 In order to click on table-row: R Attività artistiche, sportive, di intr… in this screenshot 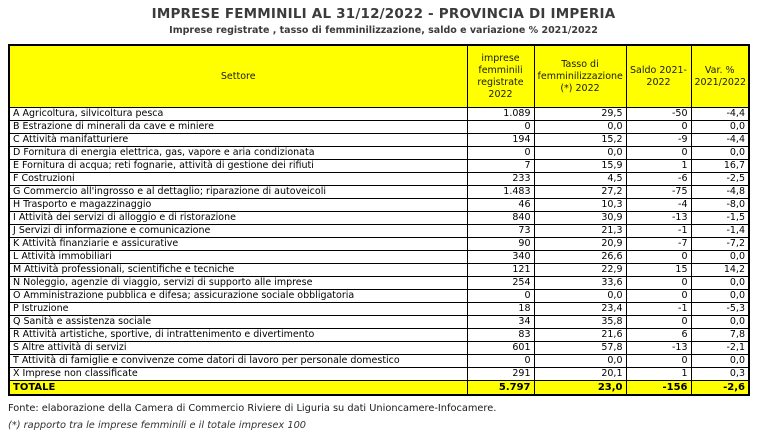, I will do `click(379, 335)`.